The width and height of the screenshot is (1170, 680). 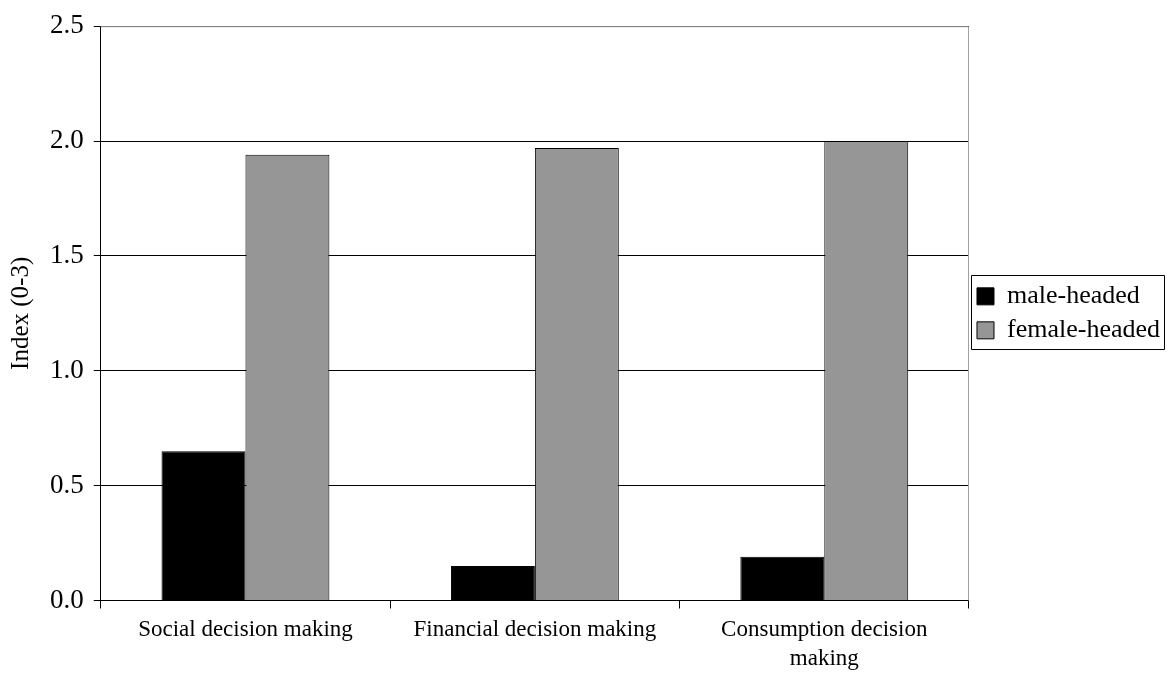 What do you see at coordinates (1084, 329) in the screenshot?
I see `legend-label: female-headed` at bounding box center [1084, 329].